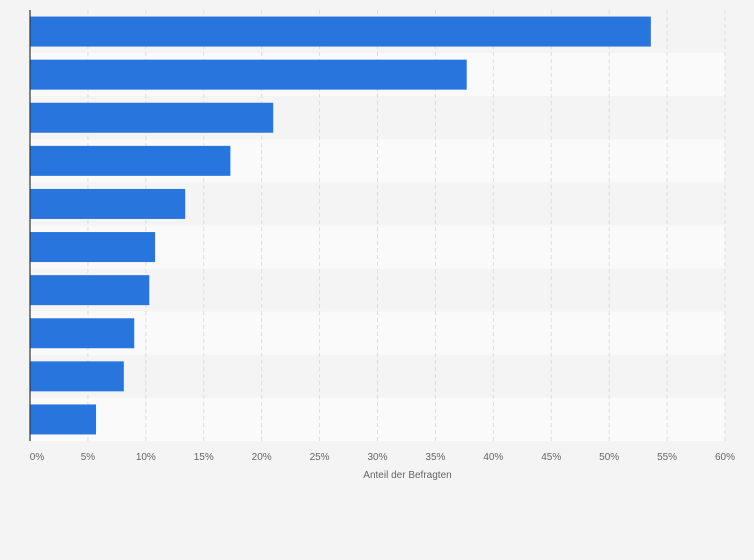  I want to click on x-tick-label: 35%, so click(435, 457).